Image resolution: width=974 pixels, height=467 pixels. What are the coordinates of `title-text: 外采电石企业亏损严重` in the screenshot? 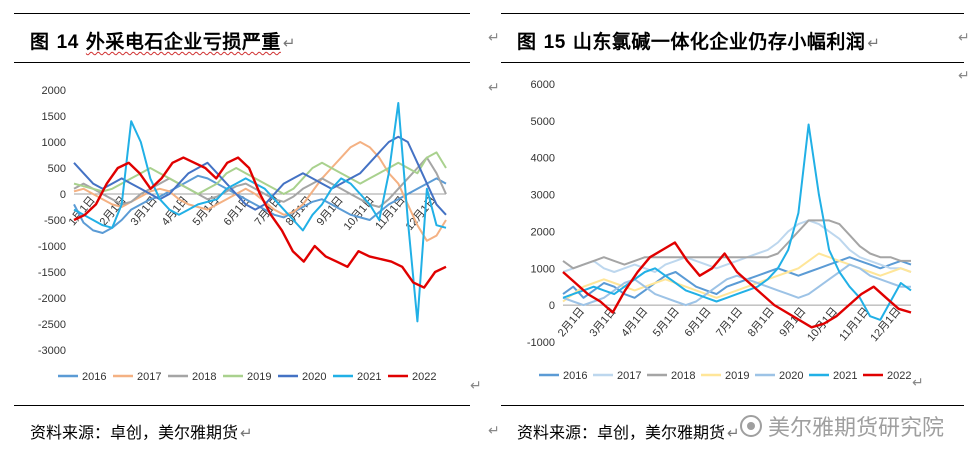 It's located at (183, 42).